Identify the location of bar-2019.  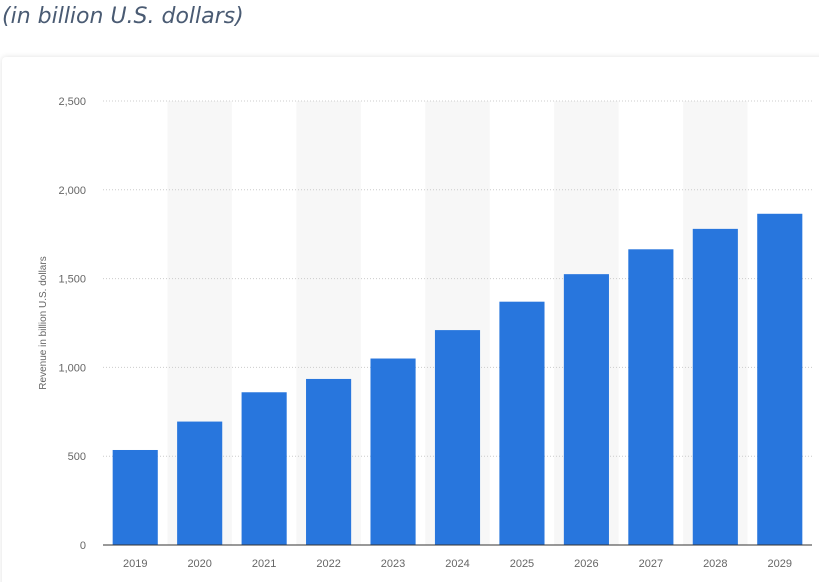
(135, 497).